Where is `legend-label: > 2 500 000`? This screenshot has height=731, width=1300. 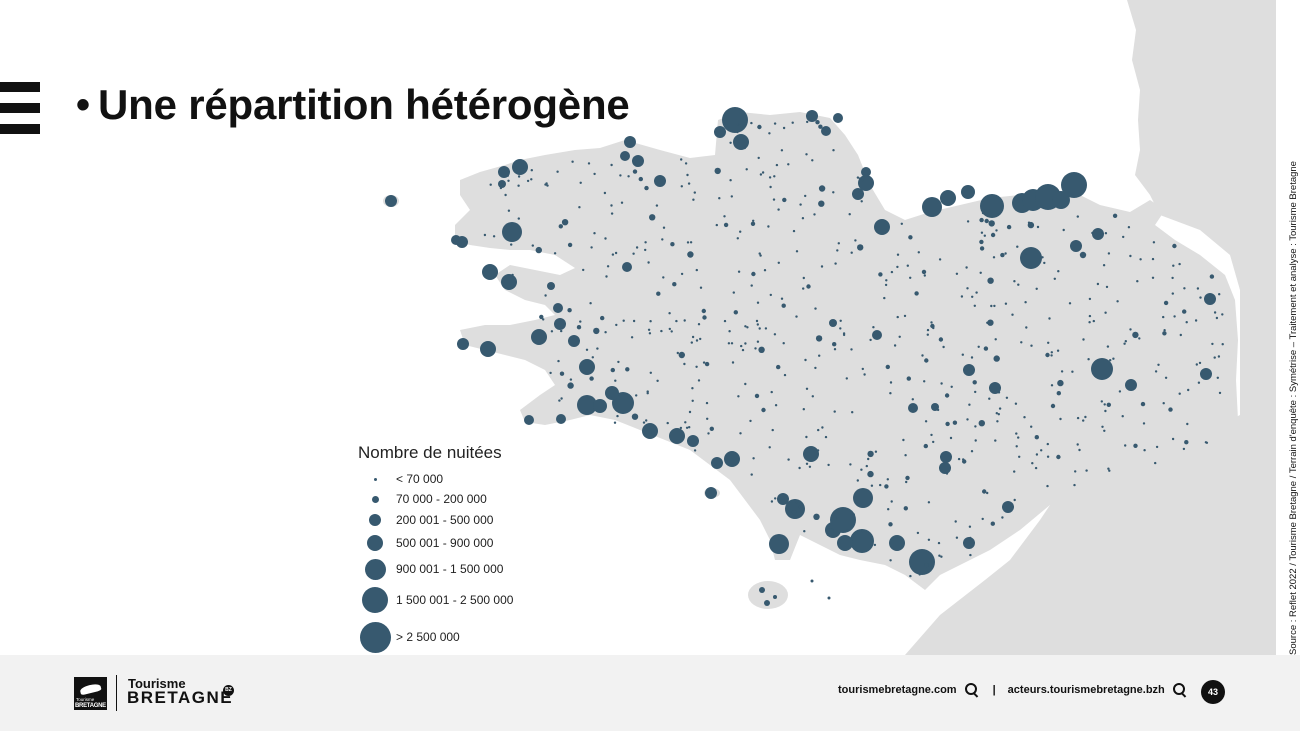 legend-label: > 2 500 000 is located at coordinates (428, 637).